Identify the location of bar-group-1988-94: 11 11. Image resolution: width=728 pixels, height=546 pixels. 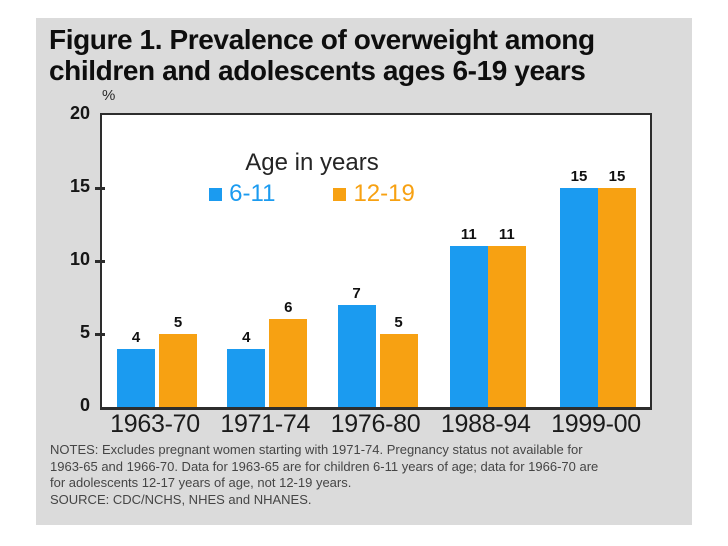
(487, 316).